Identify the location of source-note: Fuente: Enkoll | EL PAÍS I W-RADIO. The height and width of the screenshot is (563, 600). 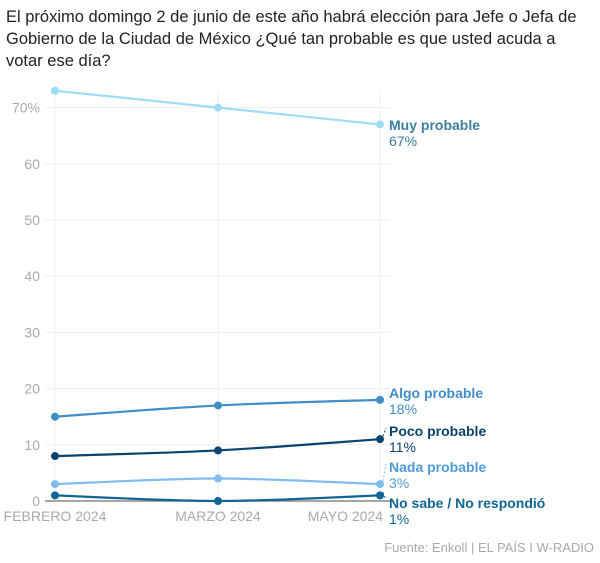
(489, 547).